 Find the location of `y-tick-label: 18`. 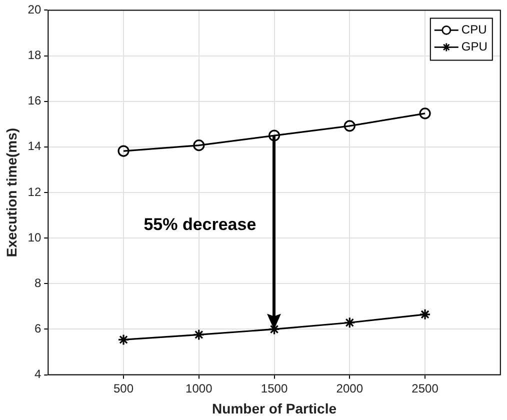

y-tick-label: 18 is located at coordinates (35, 55).